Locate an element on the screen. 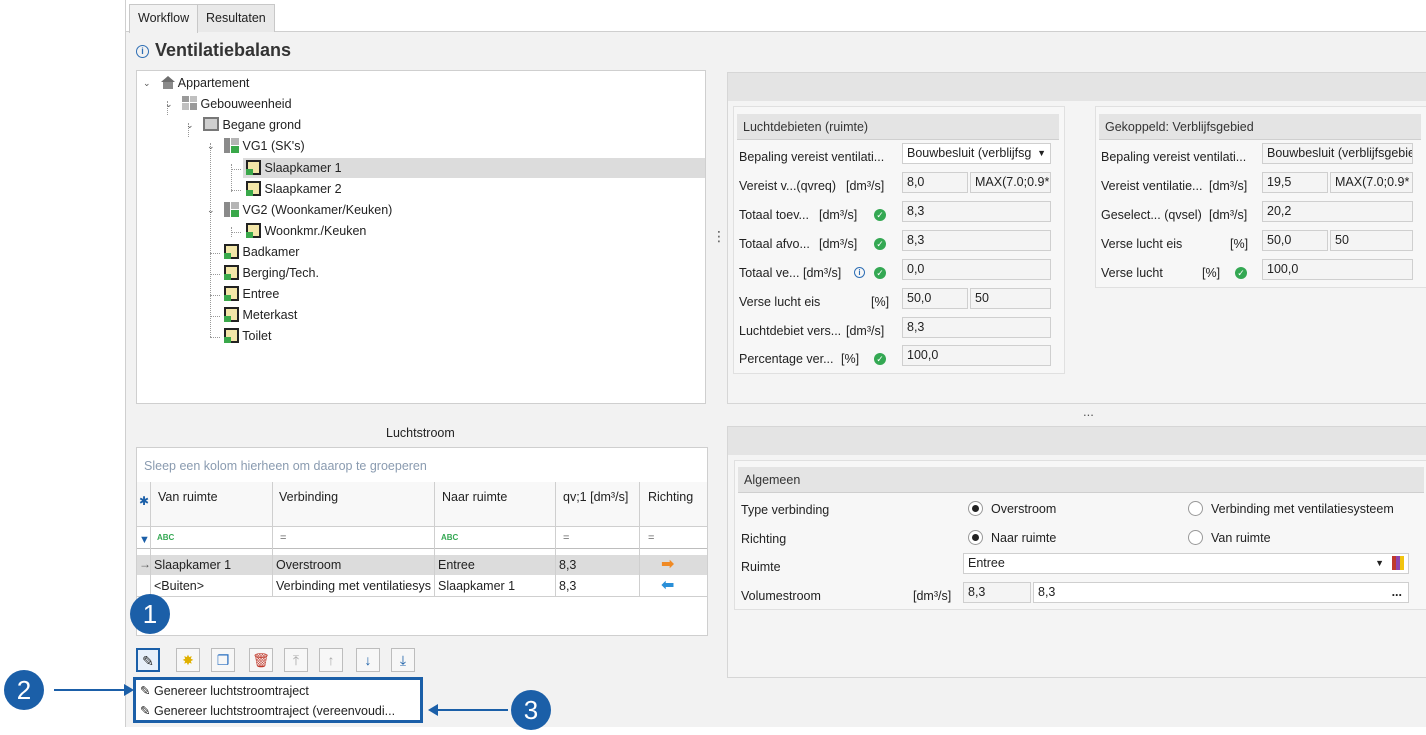 Image resolution: width=1426 pixels, height=735 pixels. radio-label: Verbinding met ventilatiesysteem is located at coordinates (1302, 509).